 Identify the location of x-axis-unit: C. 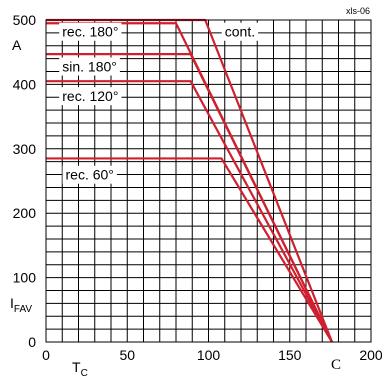
(336, 365).